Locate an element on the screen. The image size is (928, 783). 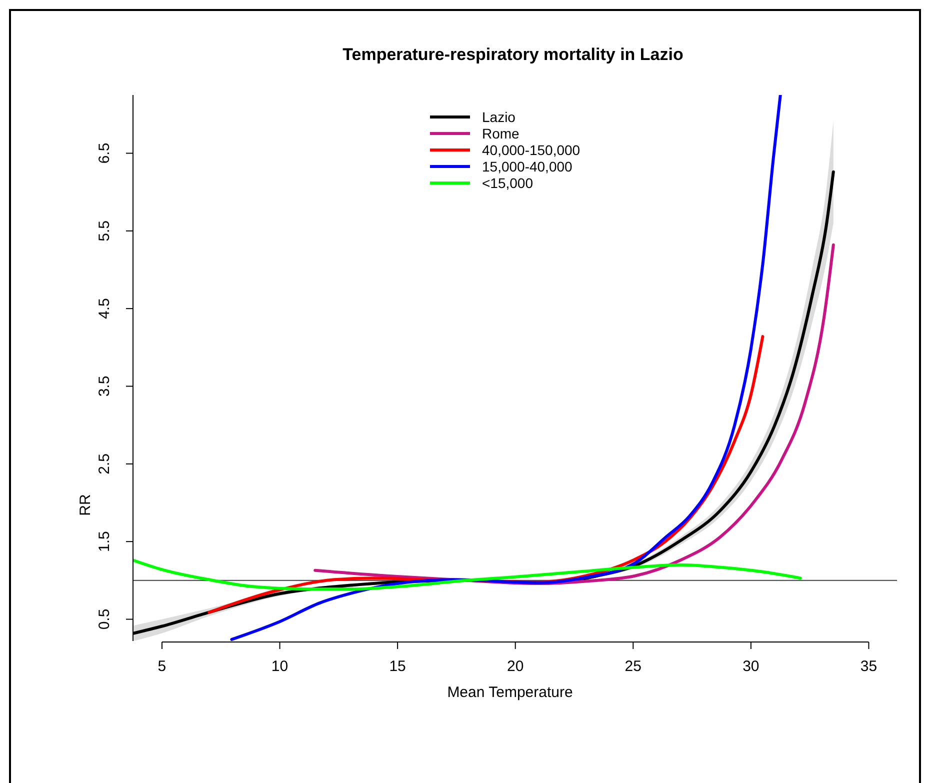
y-tick-label: 1.5 is located at coordinates (104, 541).